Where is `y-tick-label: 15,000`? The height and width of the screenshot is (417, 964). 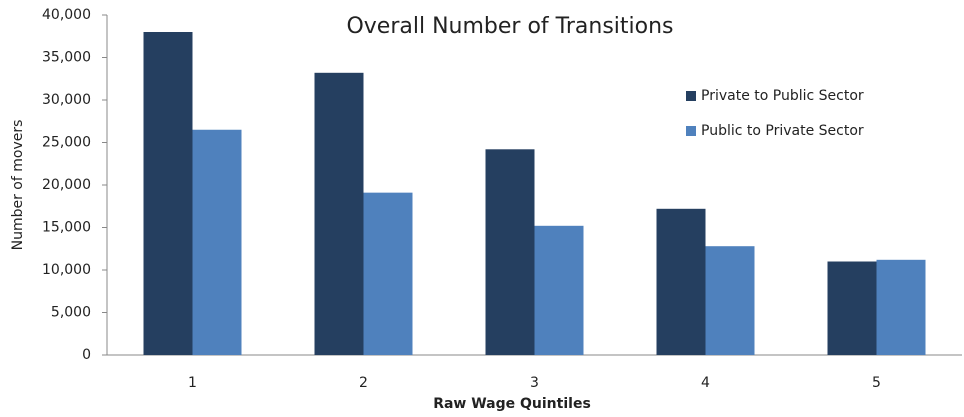 y-tick-label: 15,000 is located at coordinates (66, 228).